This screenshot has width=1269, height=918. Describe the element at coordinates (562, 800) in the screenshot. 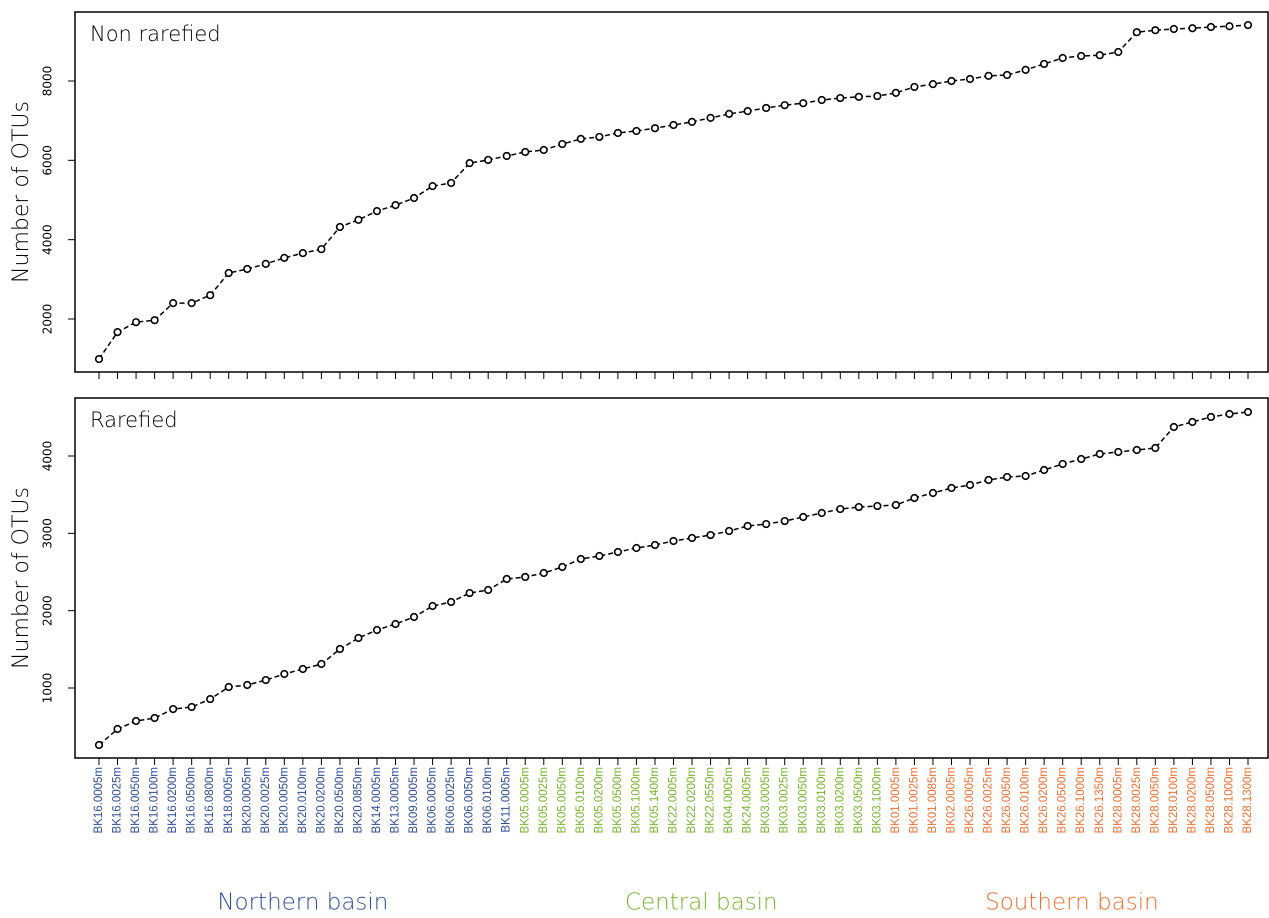

I see `x-tick-label: BK05.0050m` at that location.